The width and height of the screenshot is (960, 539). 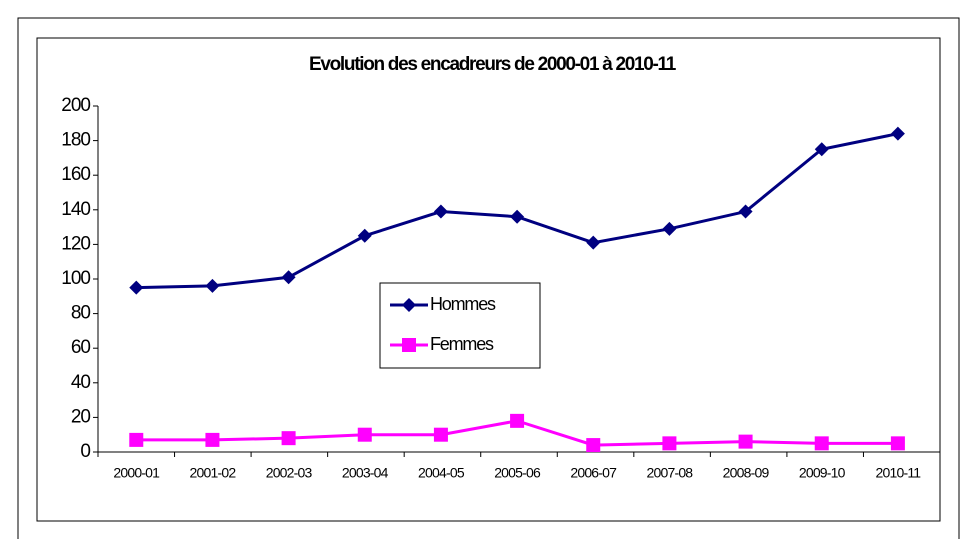 I want to click on x-tick-label: 2000-01, so click(x=136, y=473).